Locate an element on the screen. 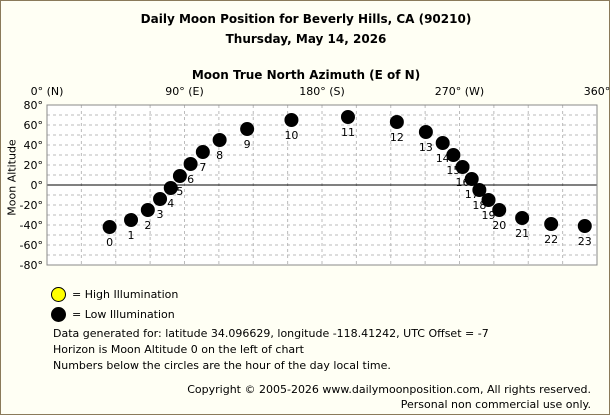 The width and height of the screenshot is (610, 415). hour-label-13: 13 is located at coordinates (426, 147).